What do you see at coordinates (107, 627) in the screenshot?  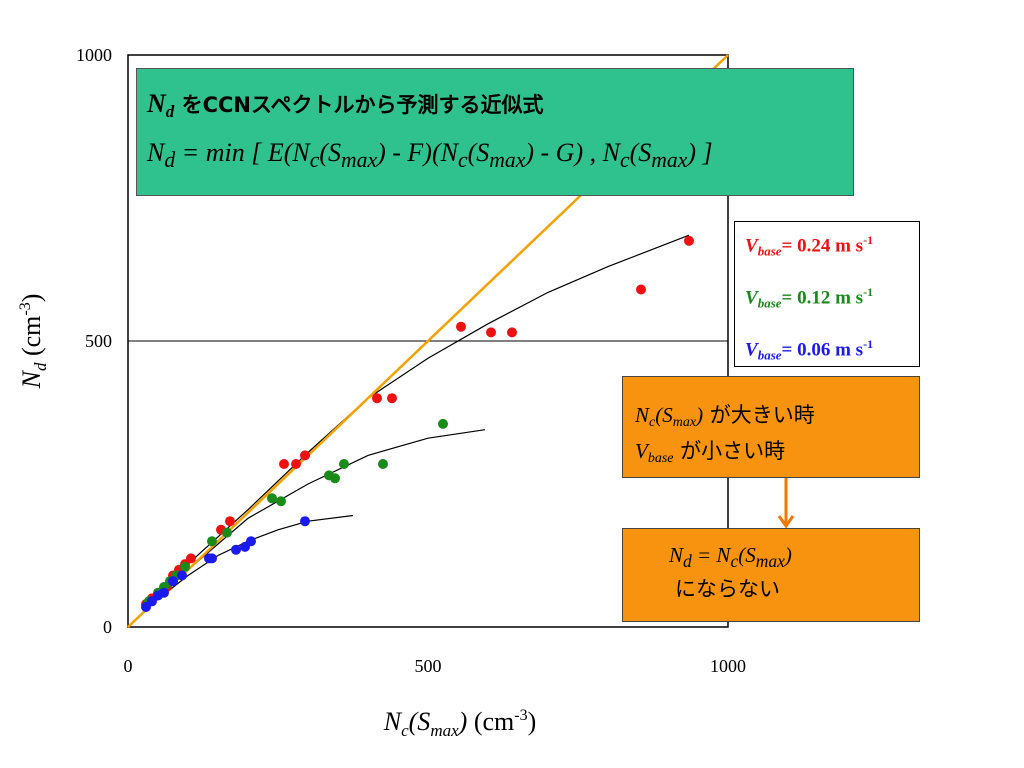 I see `y-tick-0: 0` at bounding box center [107, 627].